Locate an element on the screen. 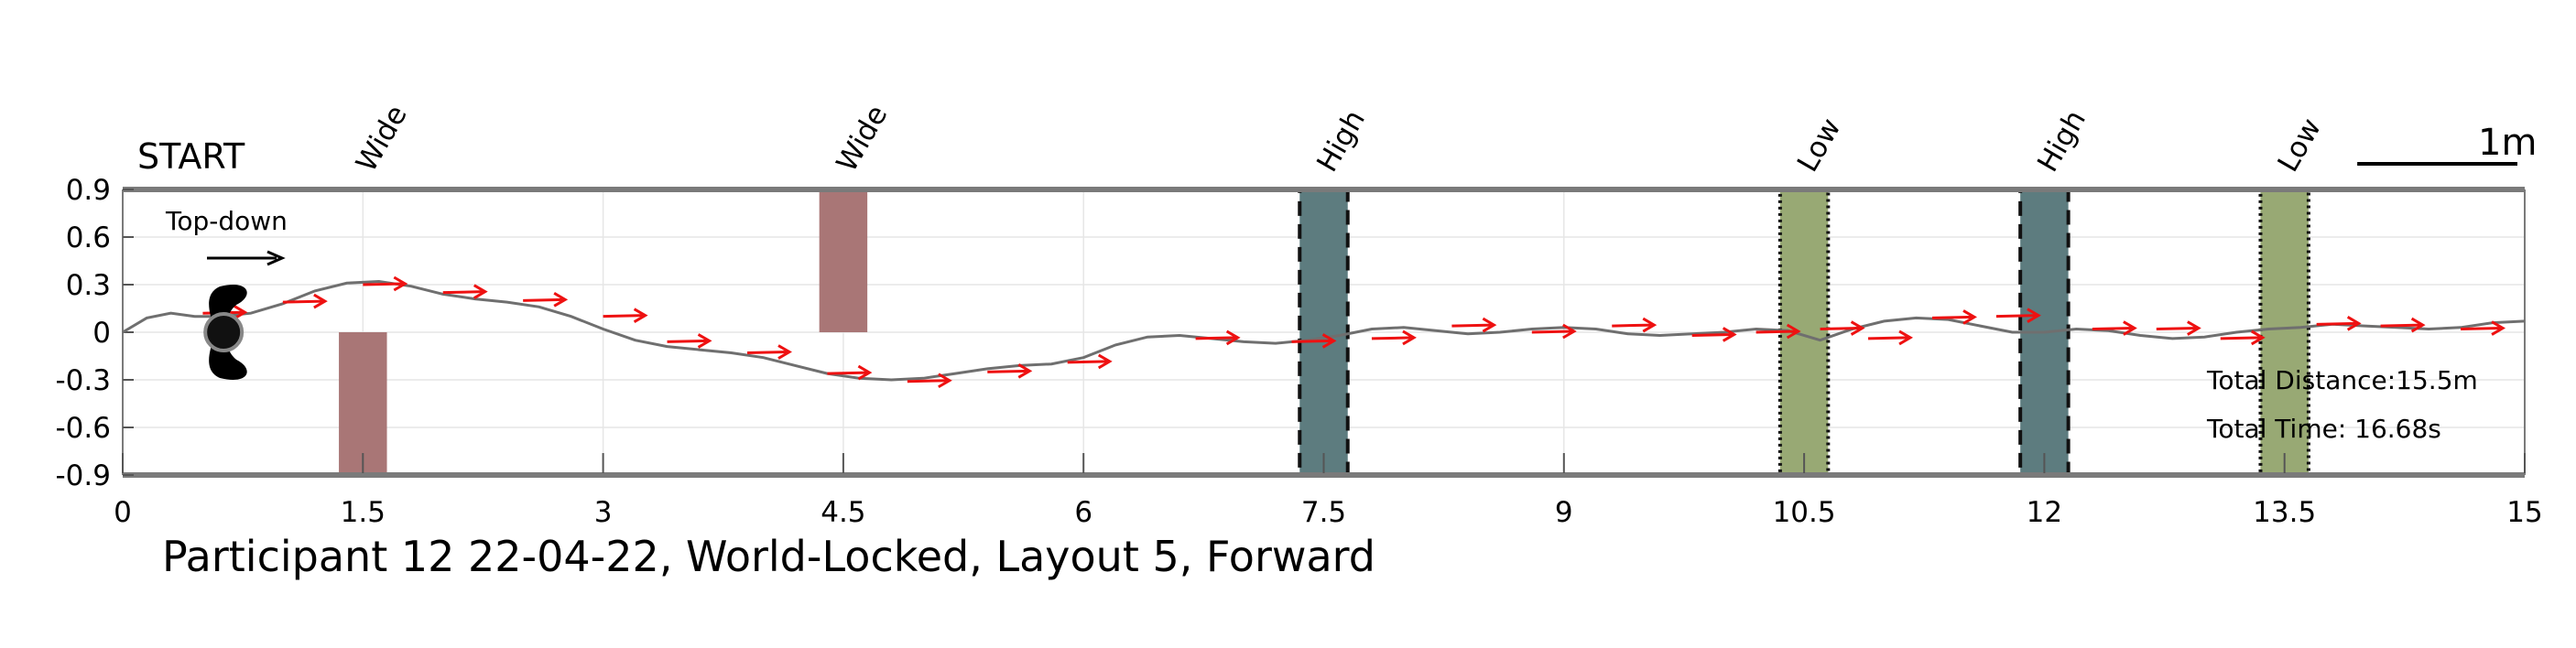 The height and width of the screenshot is (648, 2576). obstacle-wide is located at coordinates (843, 260).